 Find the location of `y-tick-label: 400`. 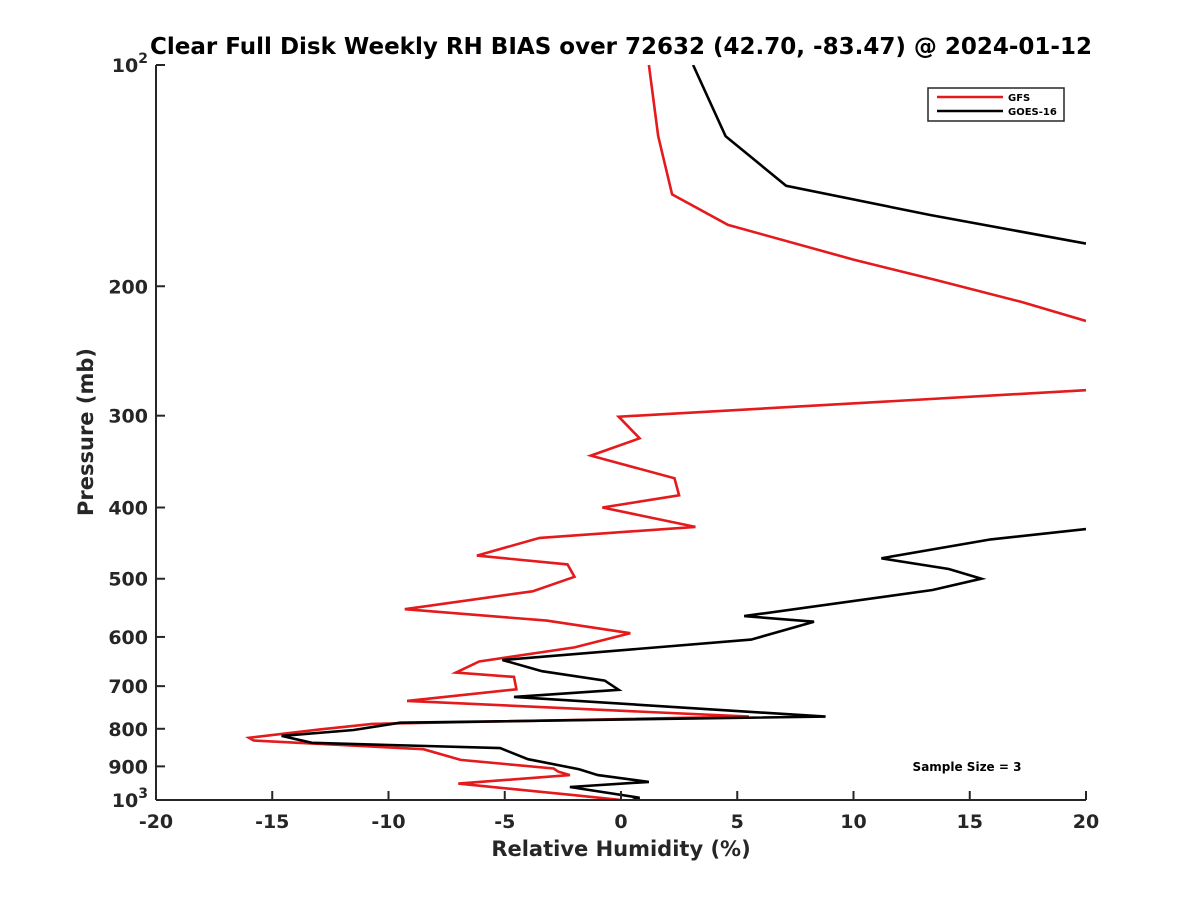

y-tick-label: 400 is located at coordinates (128, 509).